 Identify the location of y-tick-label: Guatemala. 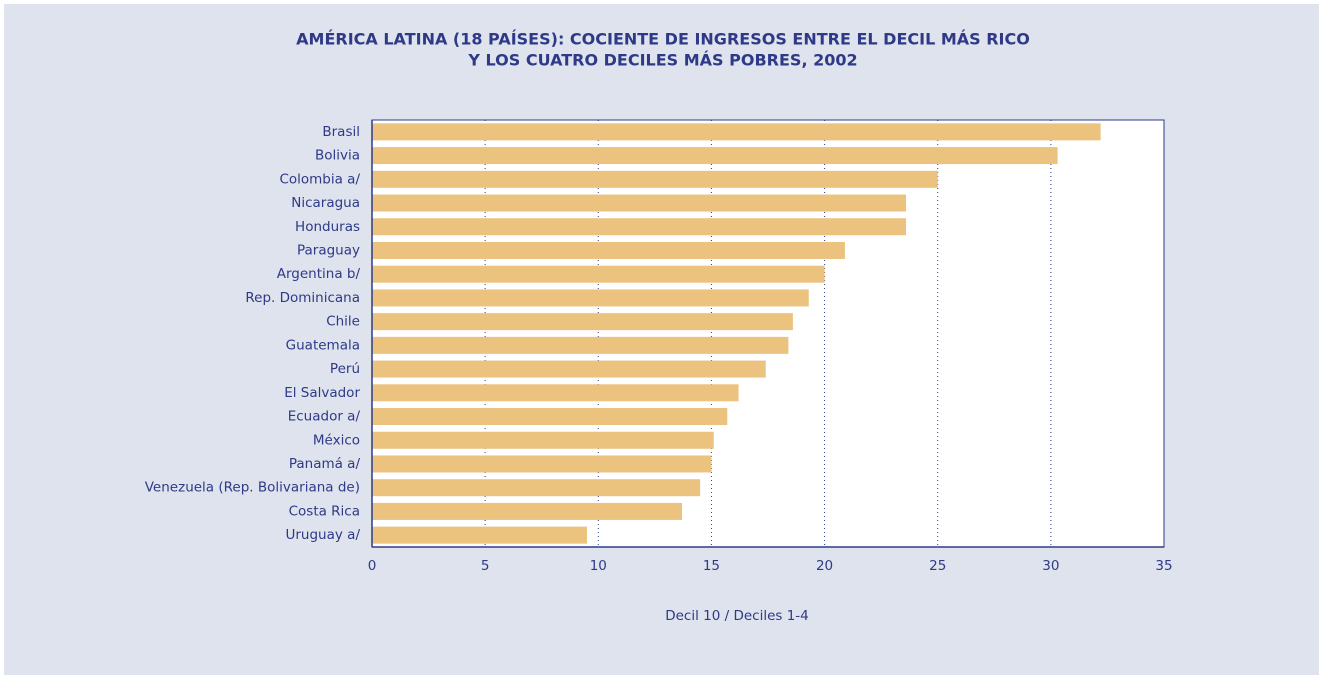
(323, 345).